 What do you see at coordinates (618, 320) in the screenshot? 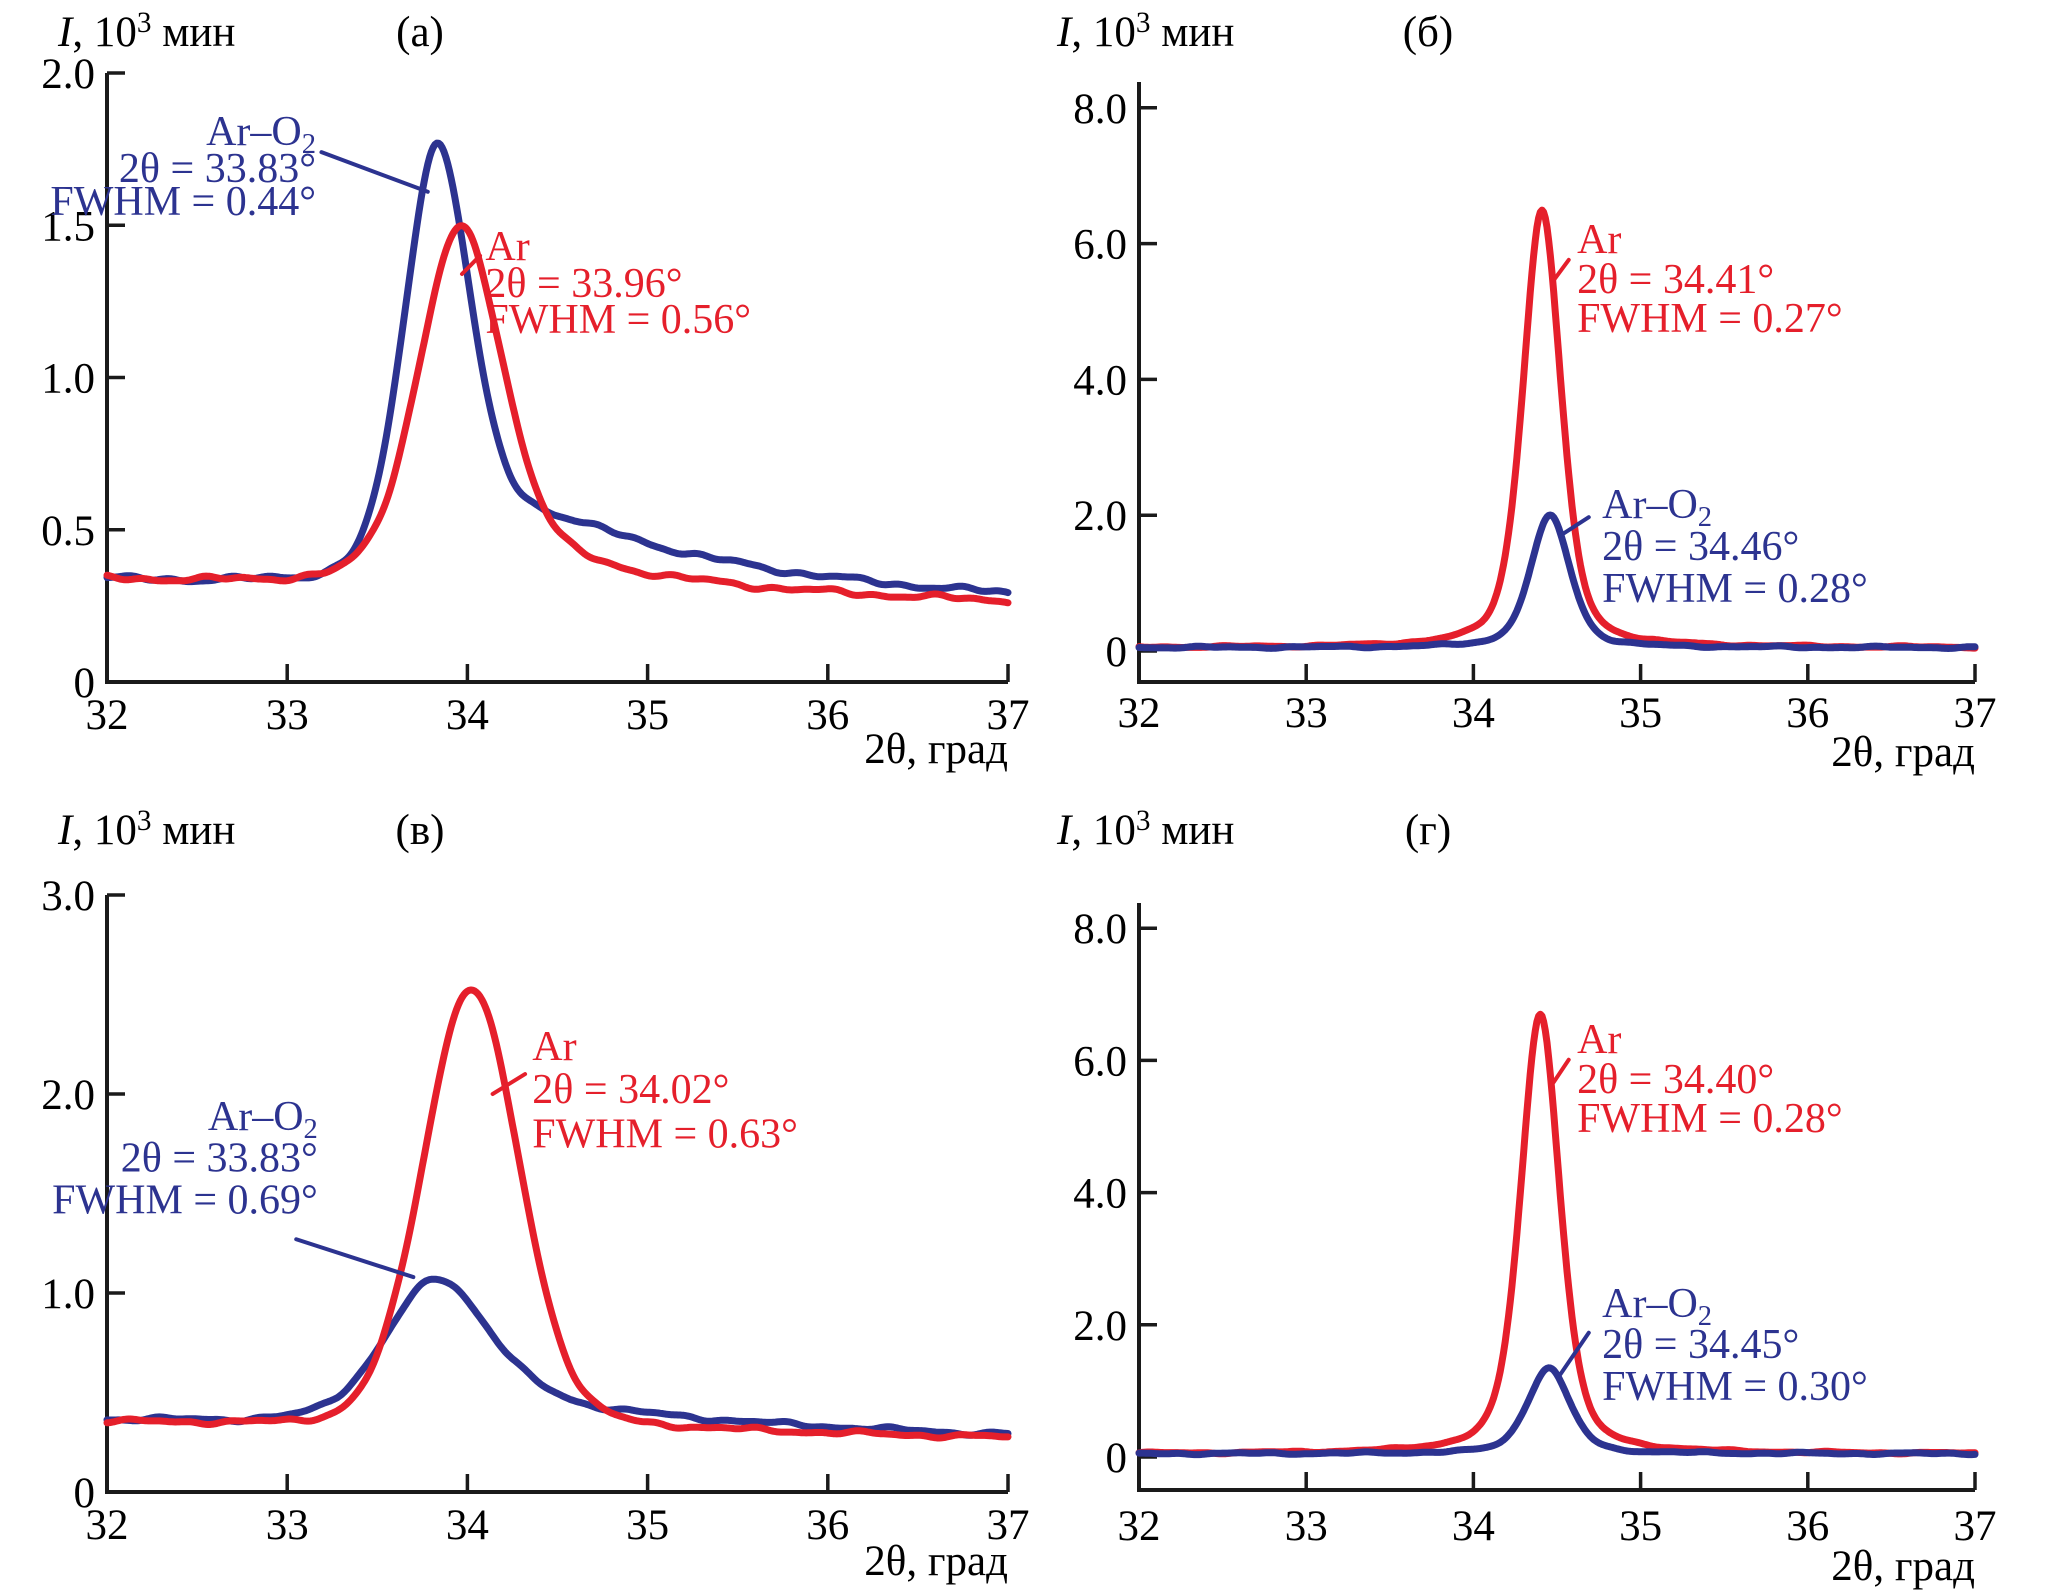
I see `annotation-text-red: FWHM = 0.56°` at bounding box center [618, 320].